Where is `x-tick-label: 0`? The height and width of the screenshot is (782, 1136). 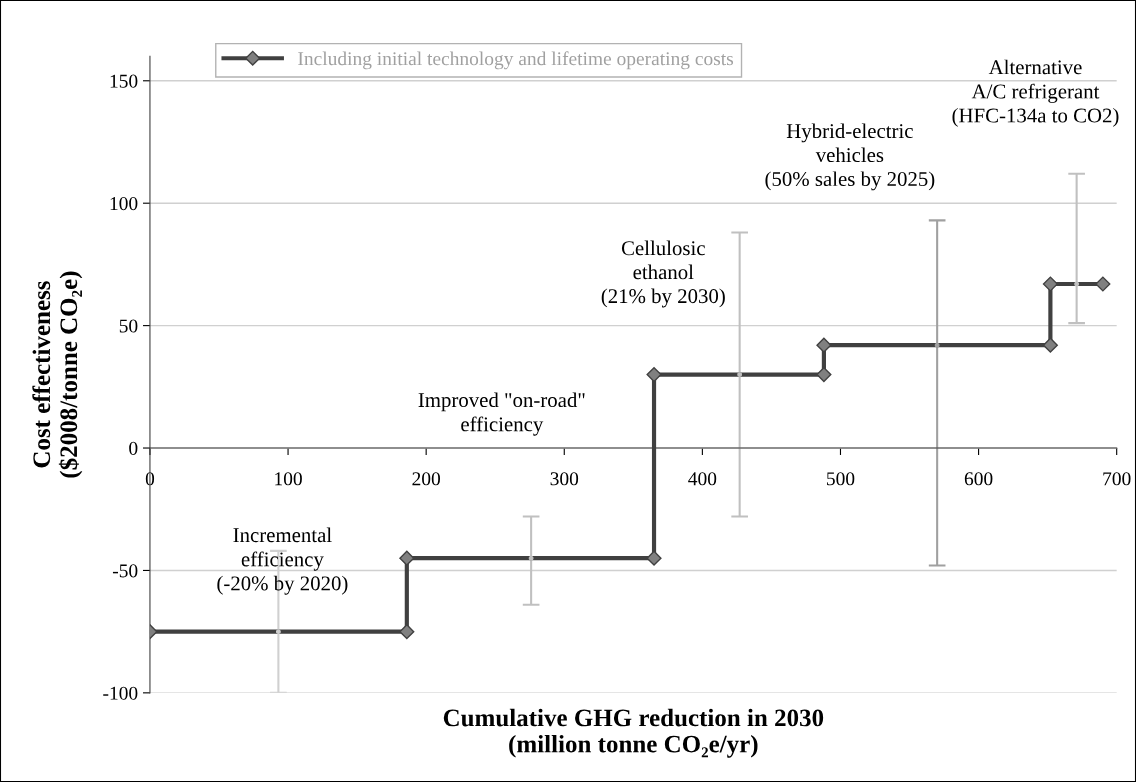 x-tick-label: 0 is located at coordinates (150, 479).